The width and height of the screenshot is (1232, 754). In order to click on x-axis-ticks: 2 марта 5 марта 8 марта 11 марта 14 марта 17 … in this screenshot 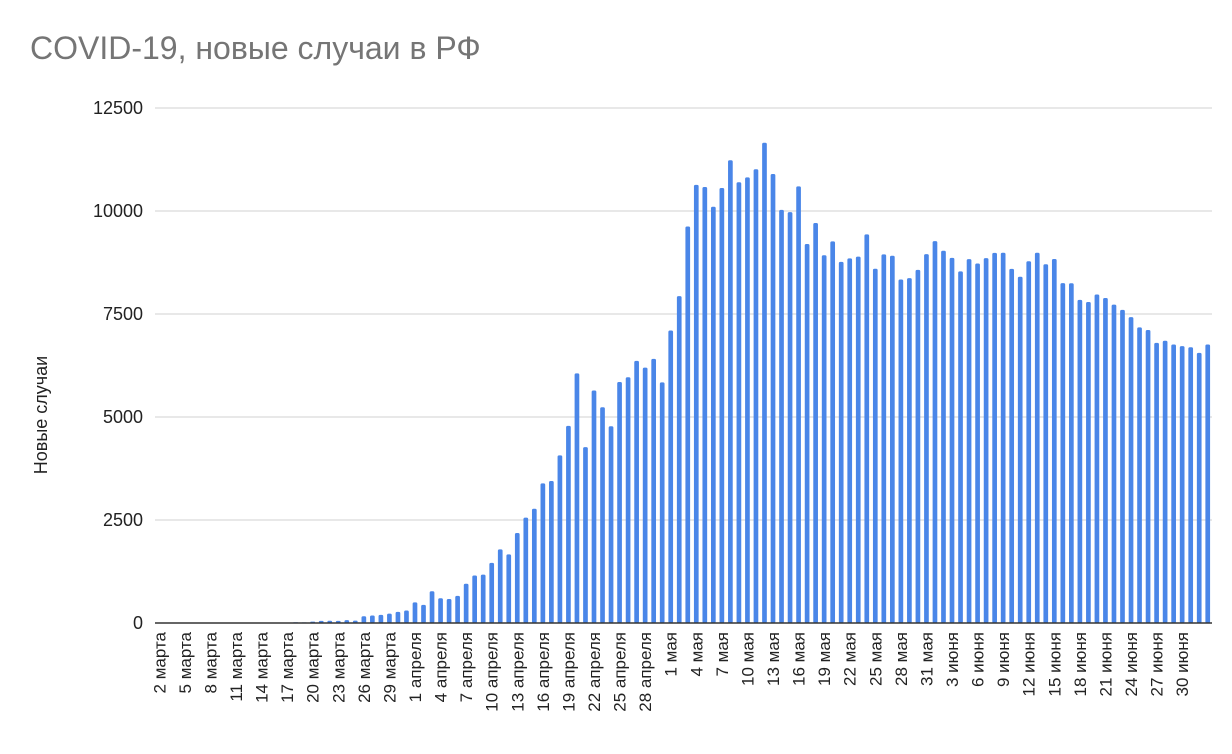, I will do `click(671, 671)`.